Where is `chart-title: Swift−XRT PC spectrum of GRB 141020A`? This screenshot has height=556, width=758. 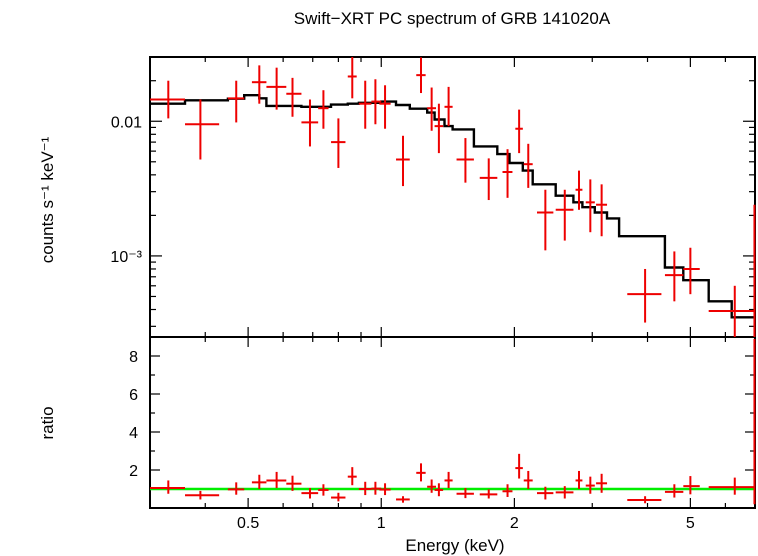 chart-title: Swift−XRT PC spectrum of GRB 141020A is located at coordinates (452, 18).